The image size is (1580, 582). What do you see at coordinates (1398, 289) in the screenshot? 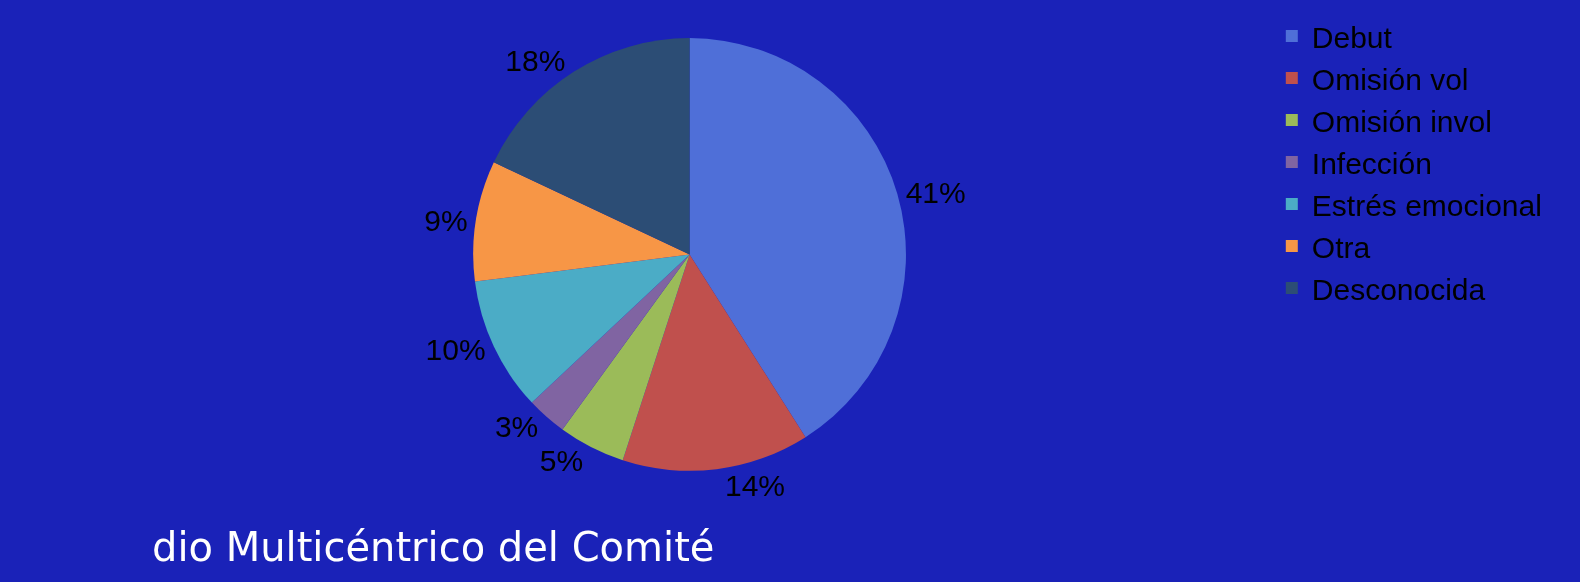
I see `legend-label: Desconocida` at bounding box center [1398, 289].